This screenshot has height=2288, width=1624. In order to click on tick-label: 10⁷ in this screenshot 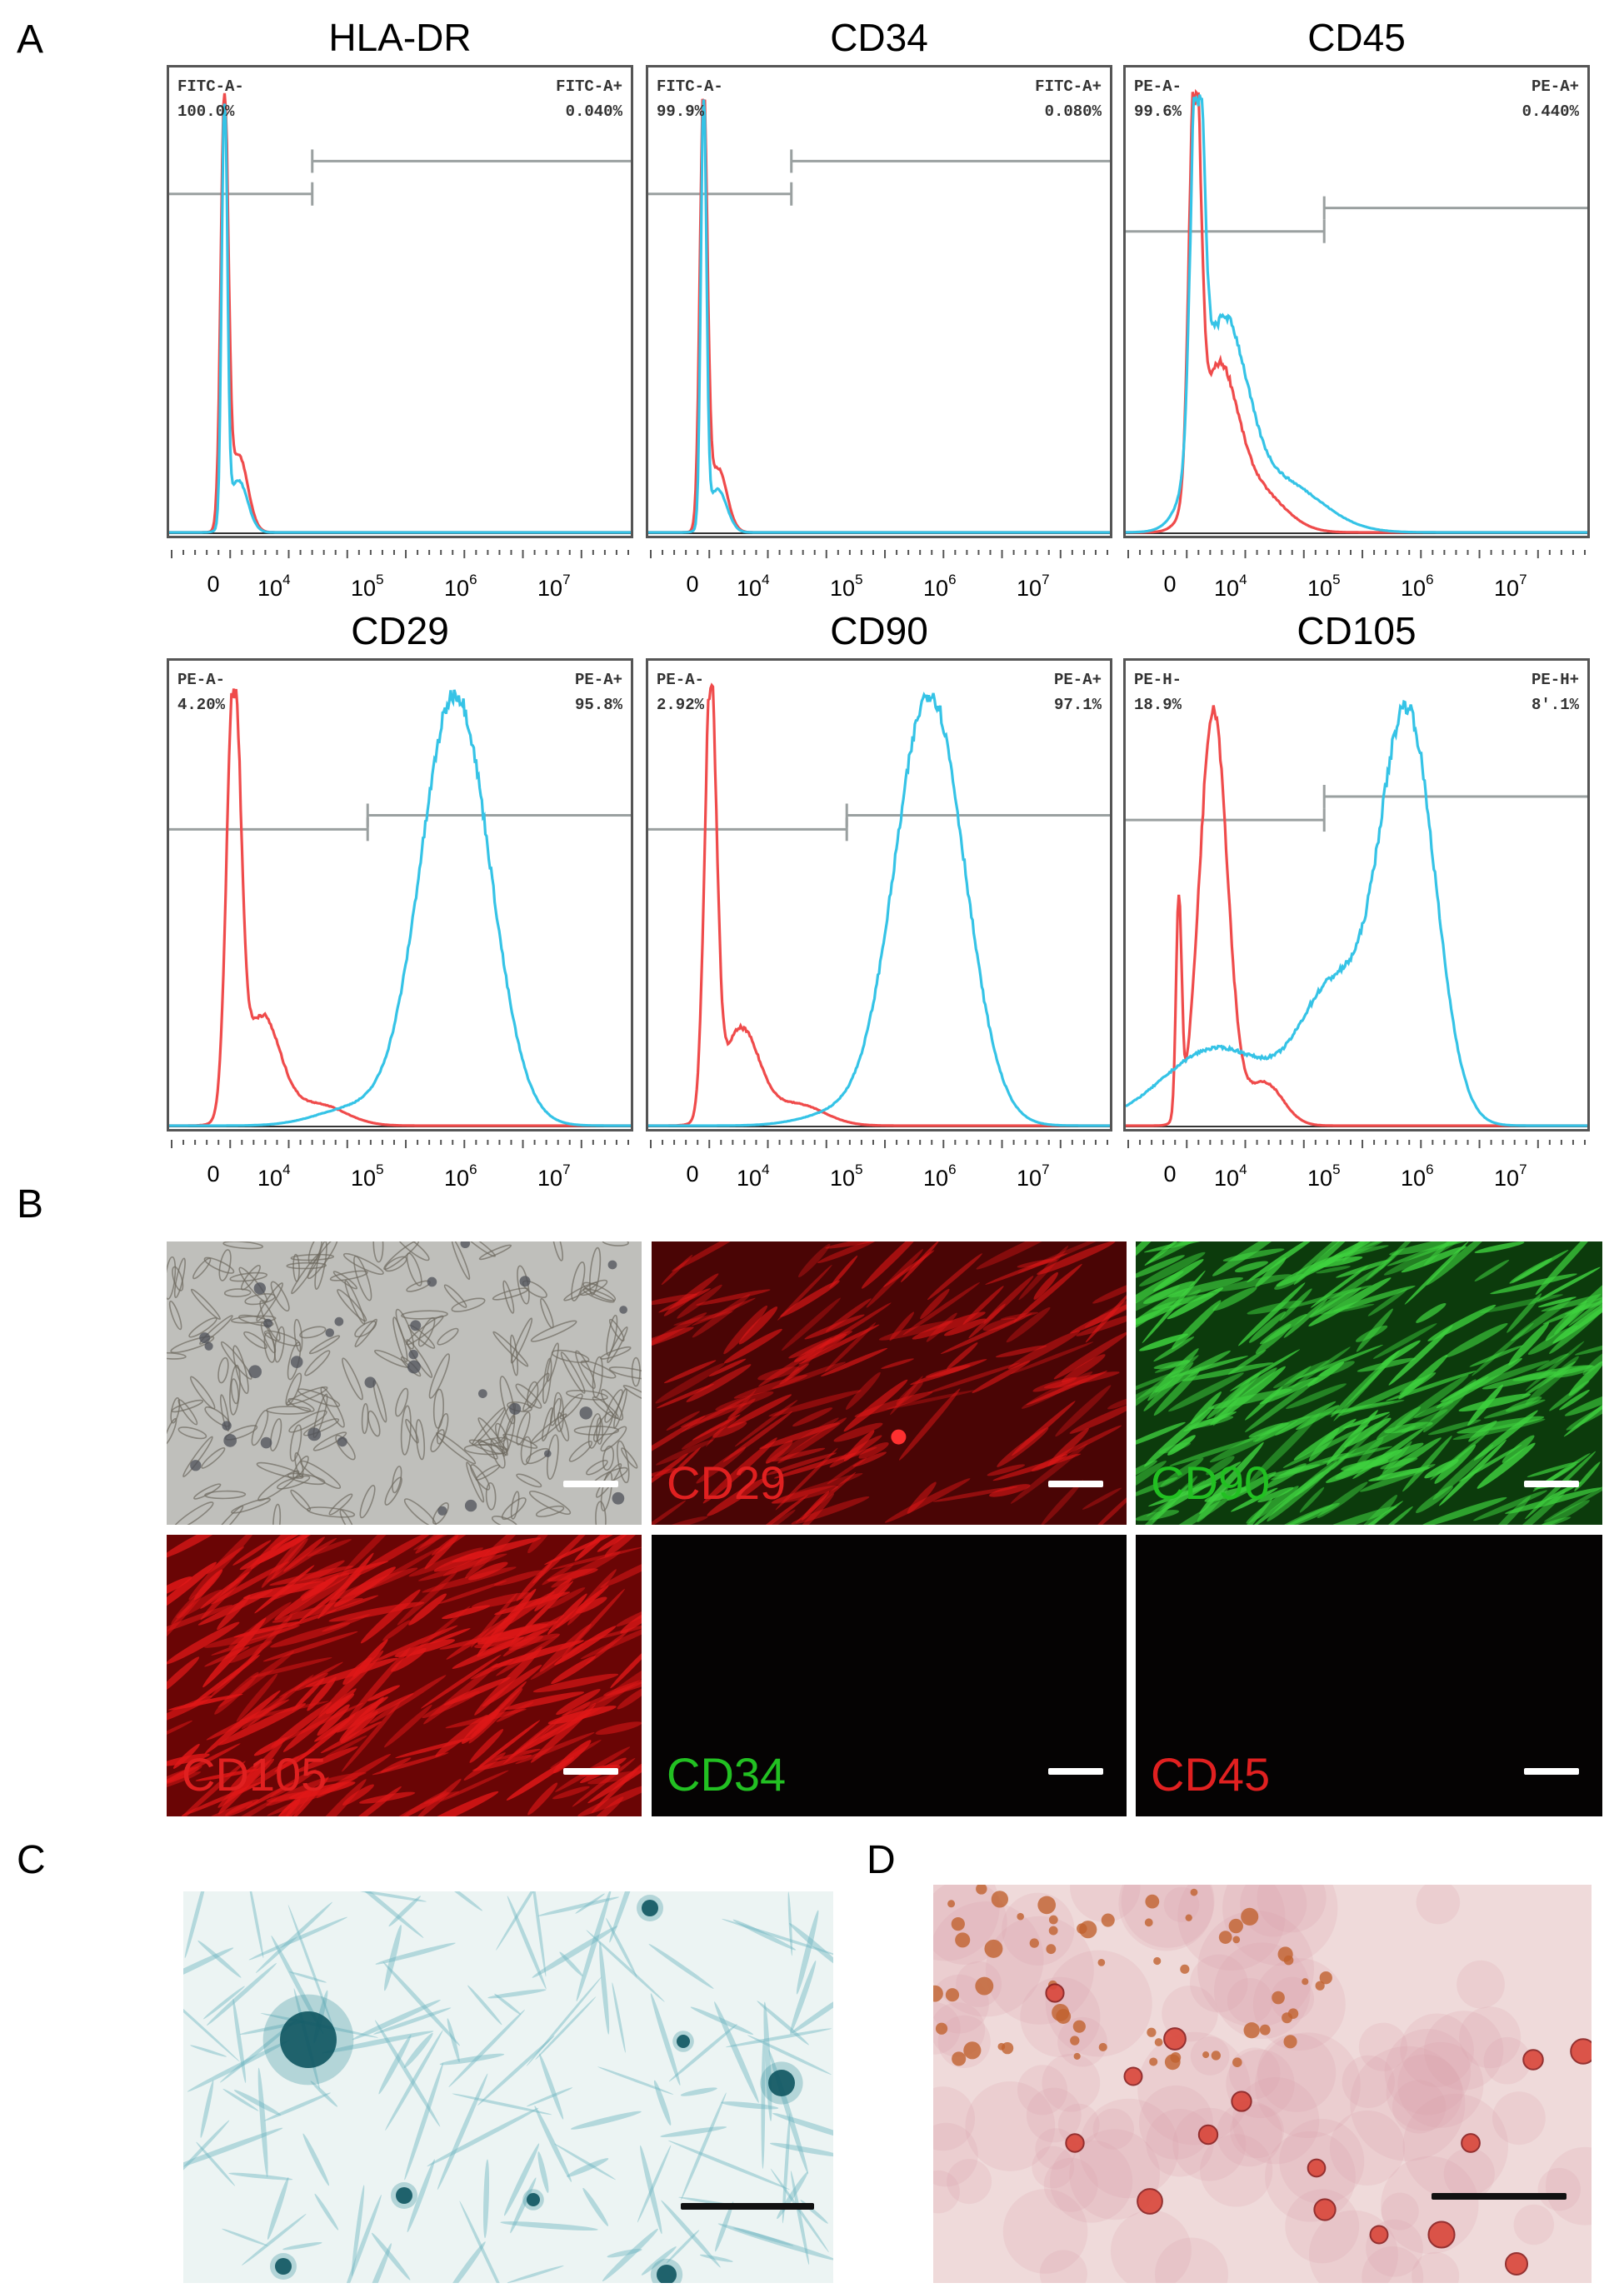, I will do `click(1510, 1176)`.